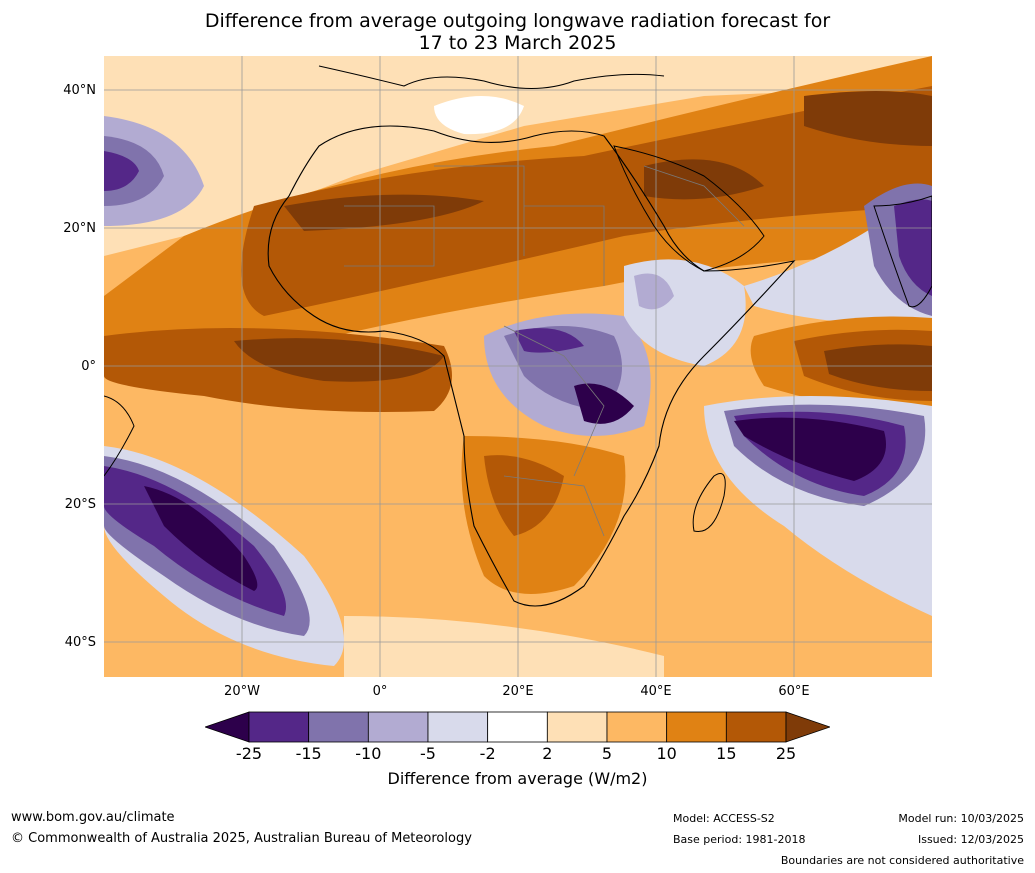 This screenshot has width=1035, height=873. Describe the element at coordinates (308, 753) in the screenshot. I see `colorbar-tick-label: -15` at that location.